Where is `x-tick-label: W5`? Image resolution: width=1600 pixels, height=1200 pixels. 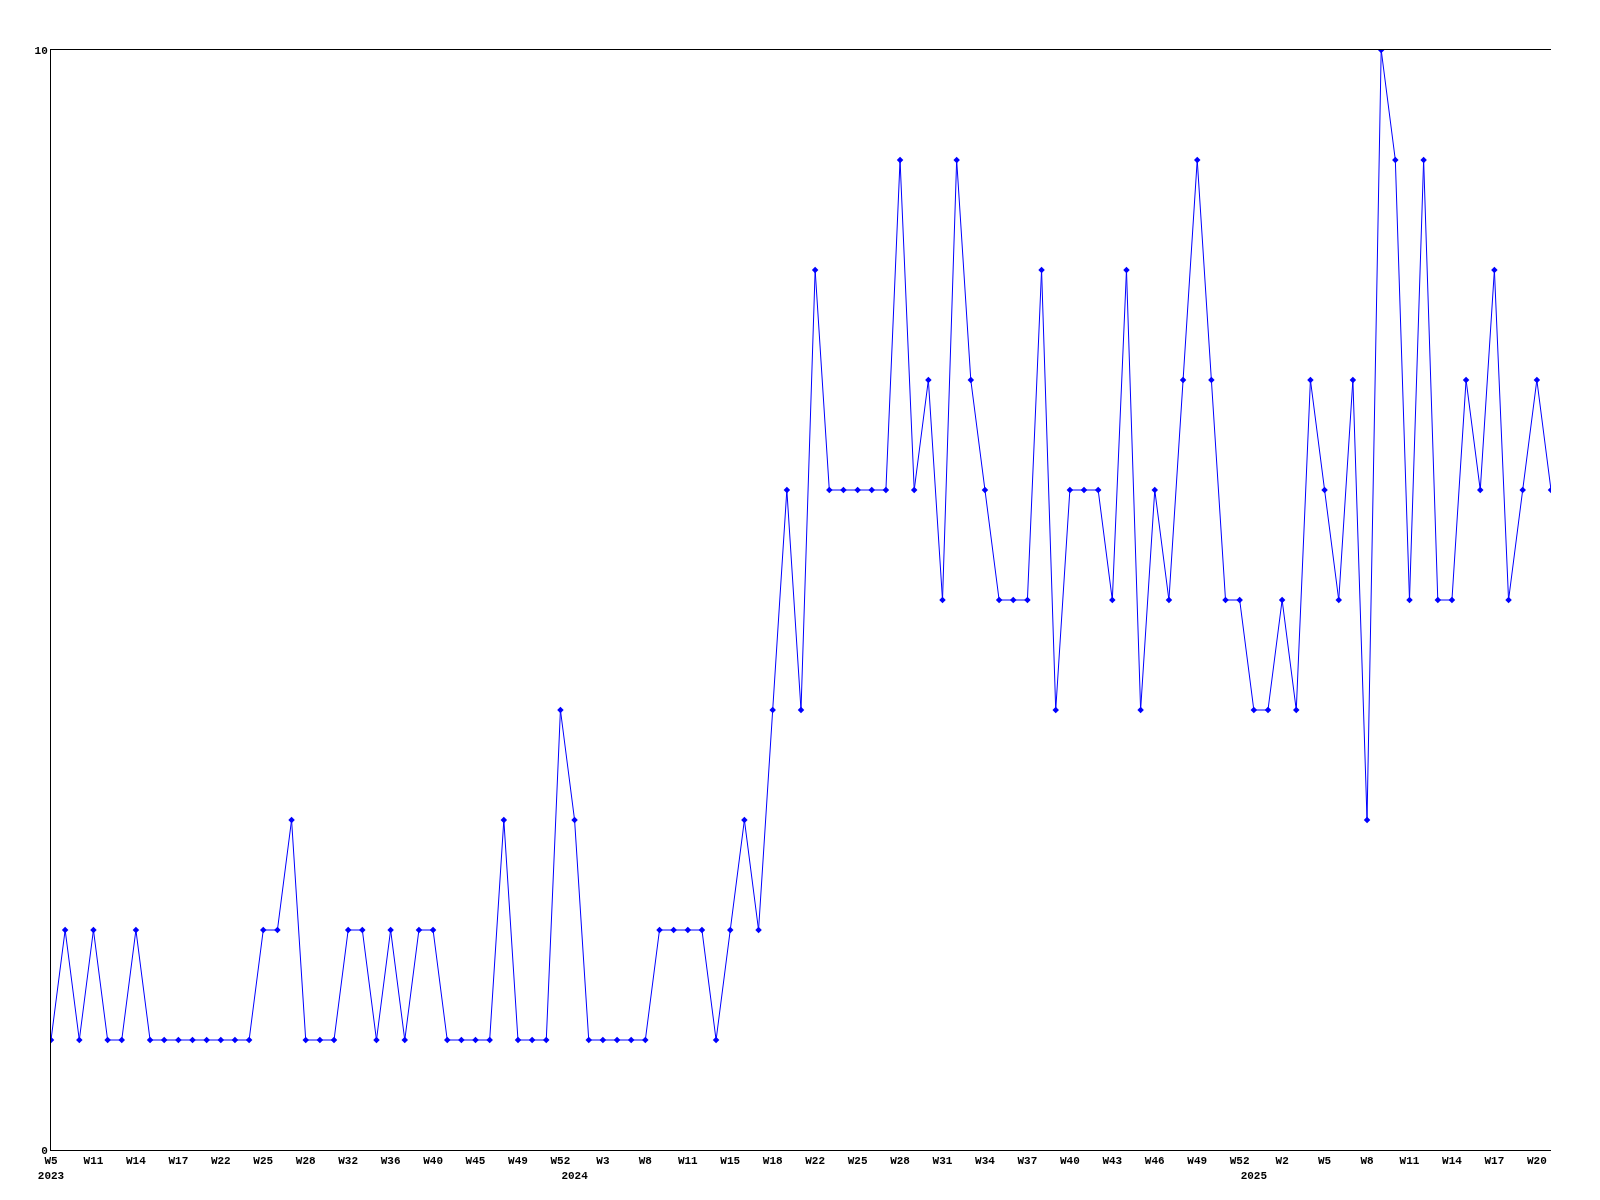
x-tick-label: W5 is located at coordinates (1324, 1161).